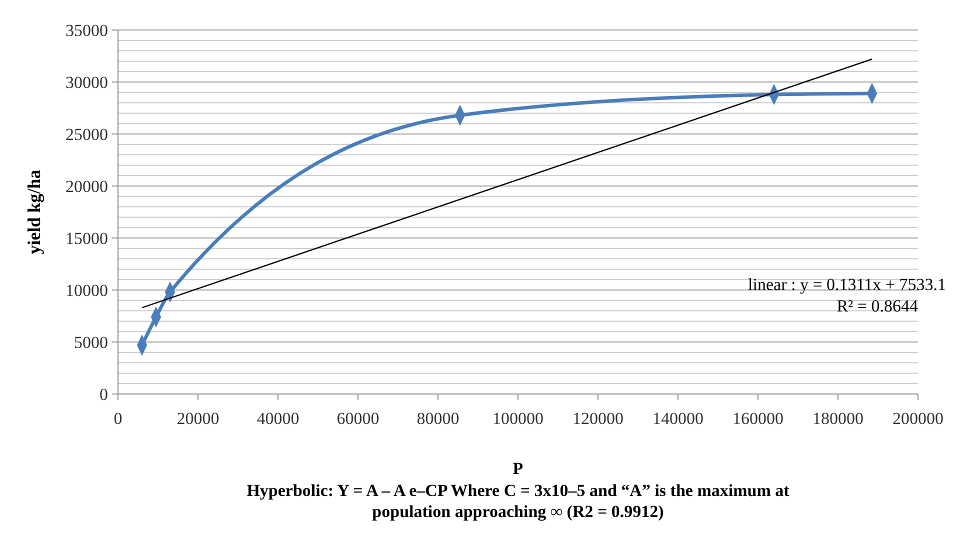  I want to click on y-tick-label: 35000, so click(87, 30).